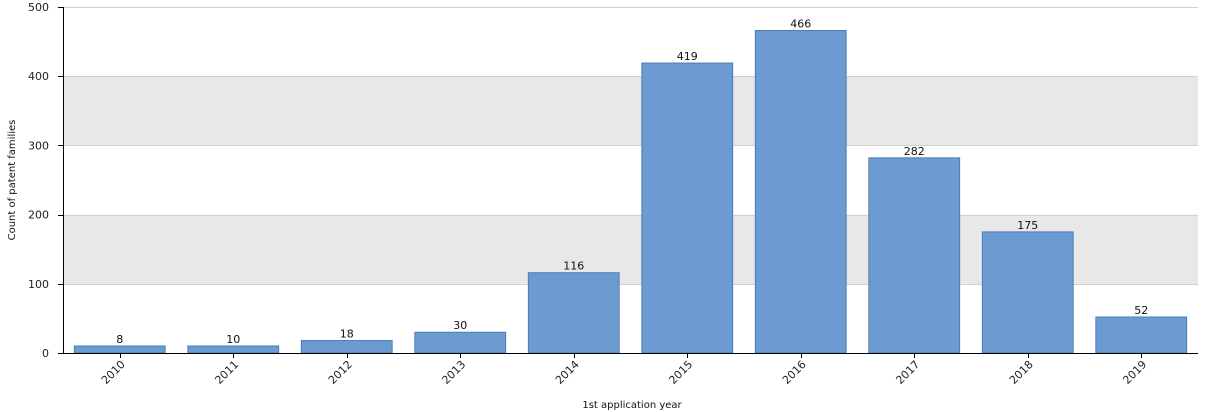 This screenshot has width=1208, height=412. Describe the element at coordinates (226, 372) in the screenshot. I see `x-tick-label: 2011` at that location.